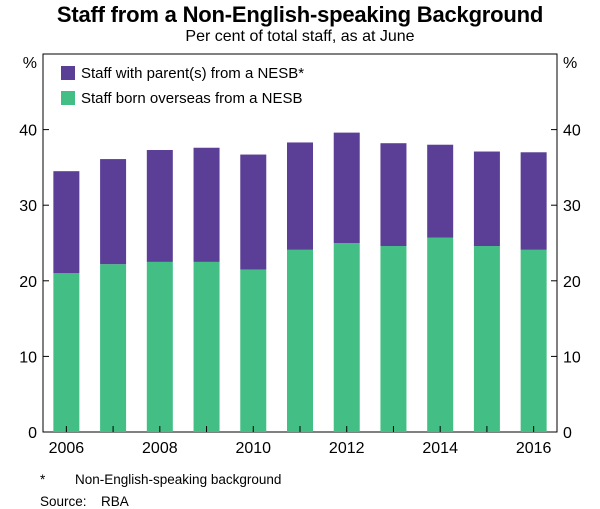 Image resolution: width=600 pixels, height=509 pixels. What do you see at coordinates (32, 433) in the screenshot?
I see `y-tick-label-left: 0` at bounding box center [32, 433].